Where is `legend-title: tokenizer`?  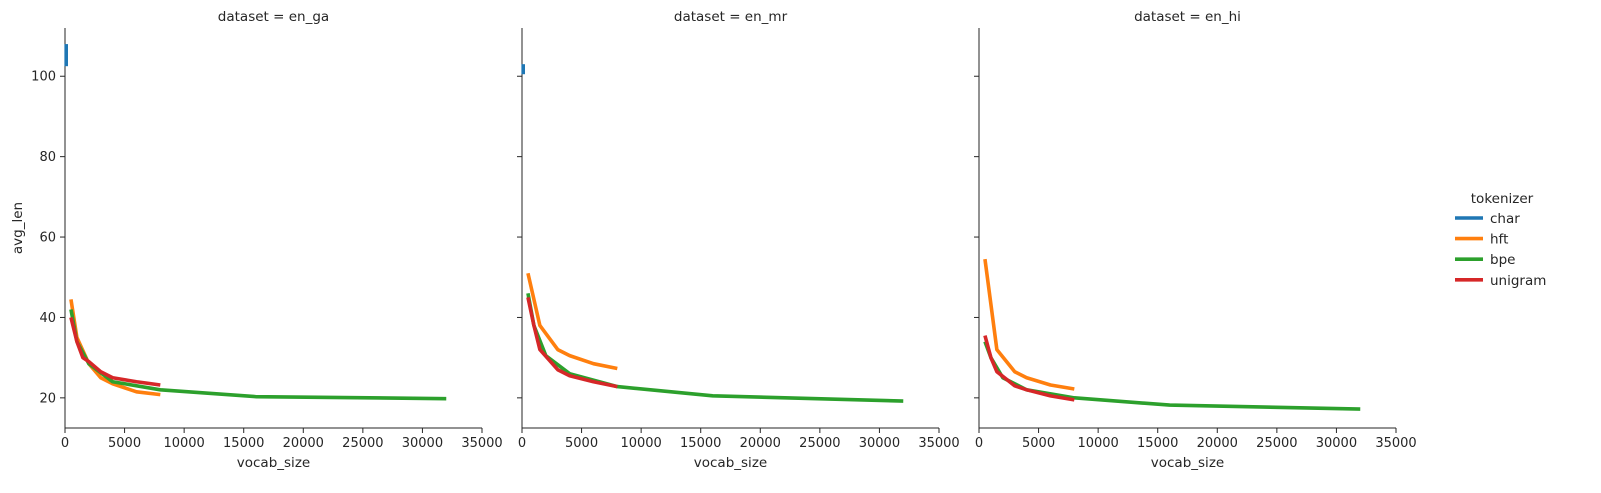 legend-title: tokenizer is located at coordinates (1502, 199).